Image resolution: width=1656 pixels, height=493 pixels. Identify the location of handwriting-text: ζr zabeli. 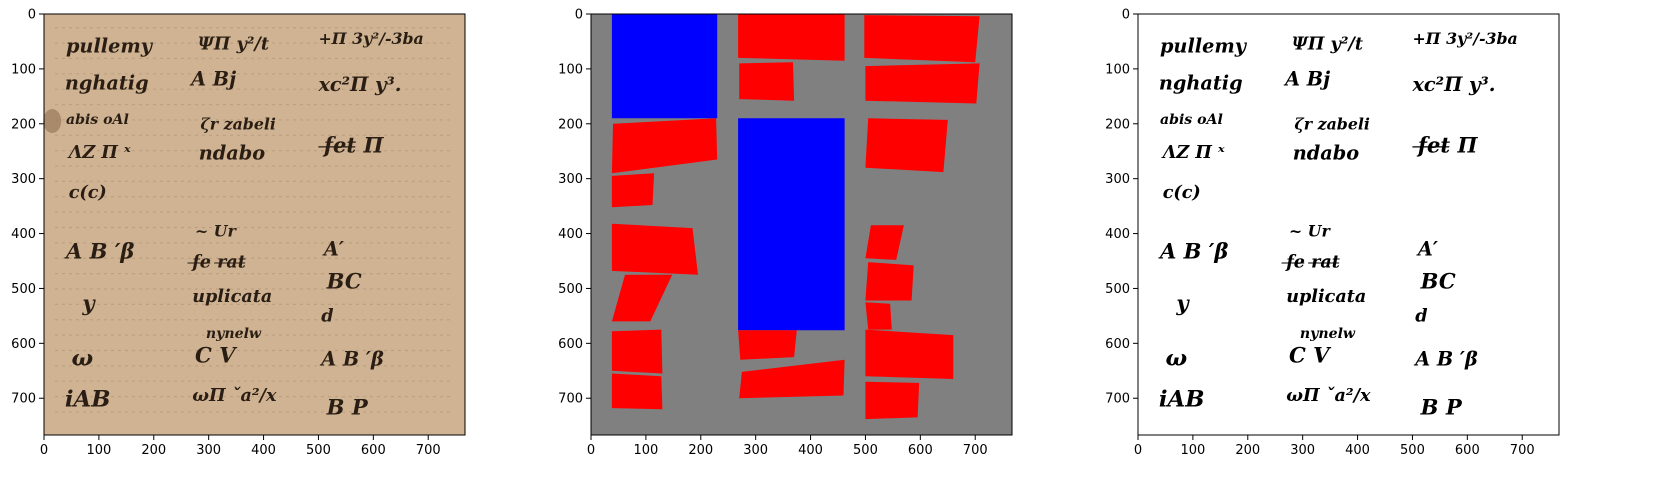
(237, 123).